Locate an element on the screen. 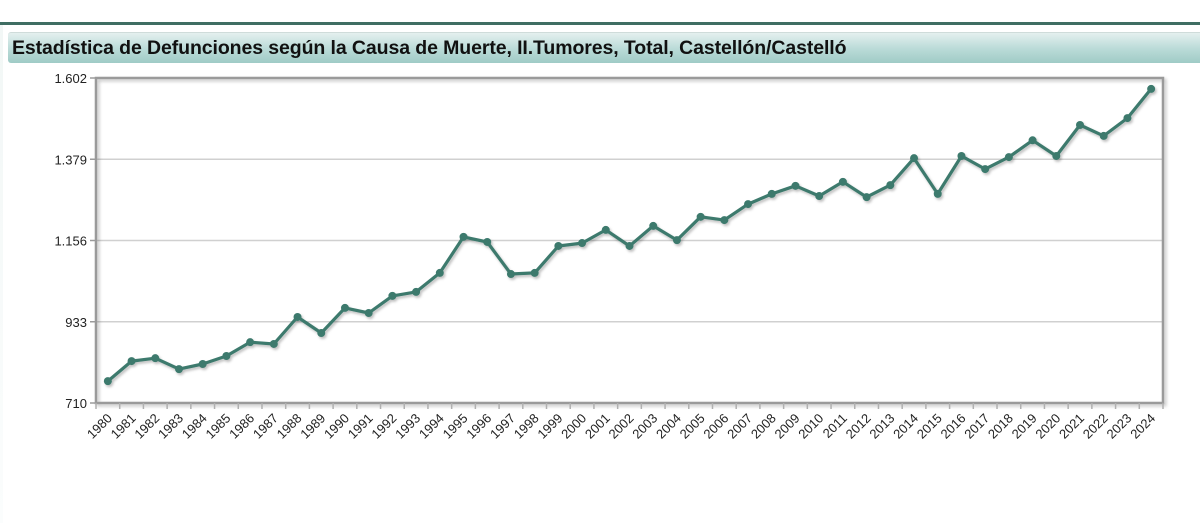  x-tick-label: 2016 is located at coordinates (953, 426).